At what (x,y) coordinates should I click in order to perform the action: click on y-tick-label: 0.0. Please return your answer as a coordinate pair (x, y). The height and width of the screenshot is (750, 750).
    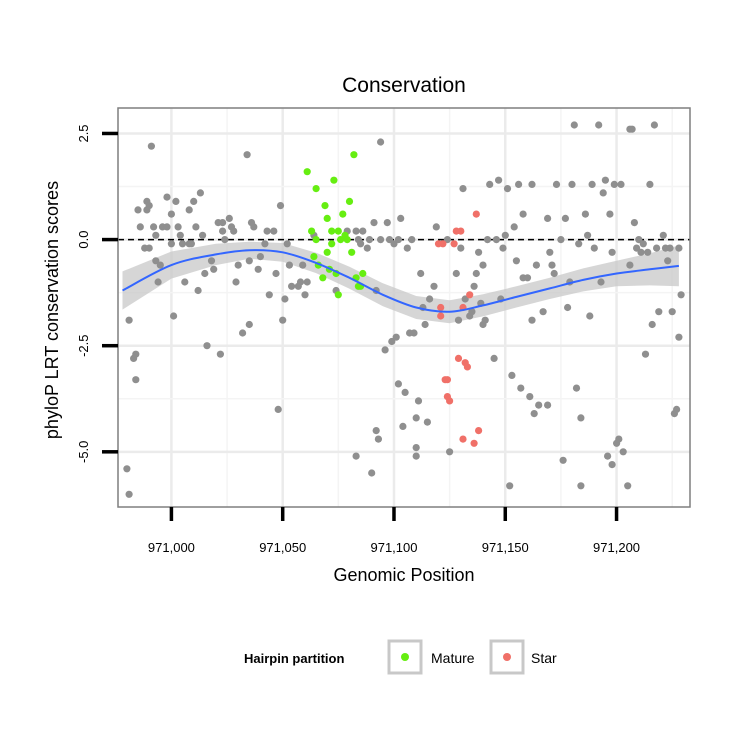
    Looking at the image, I should click on (83, 240).